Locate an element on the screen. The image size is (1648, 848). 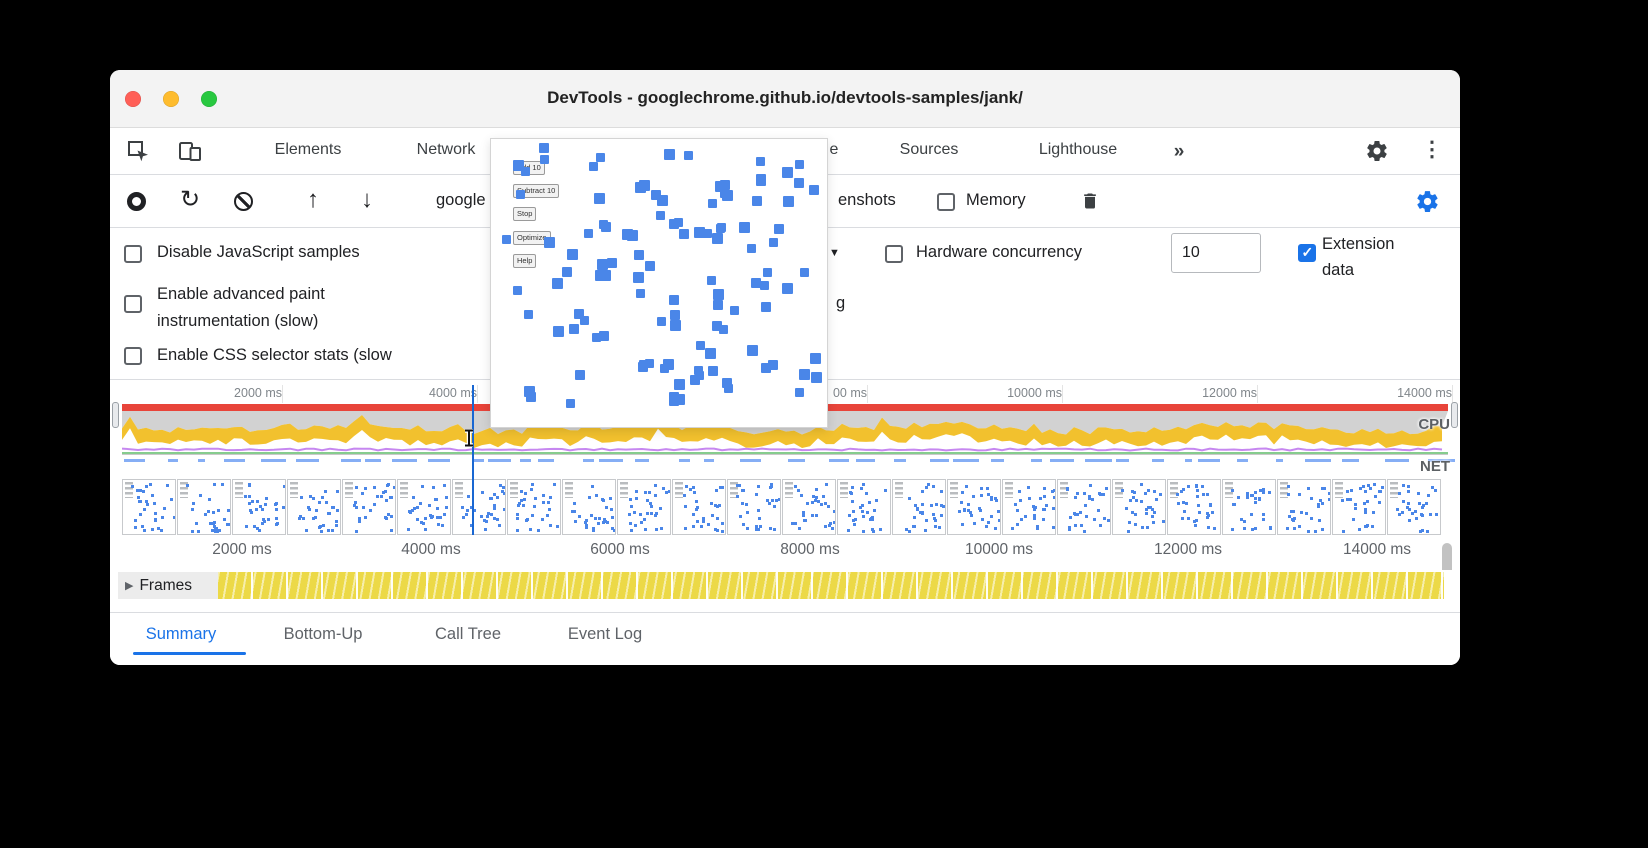
hardware-concurrency-checkbox is located at coordinates (894, 254).